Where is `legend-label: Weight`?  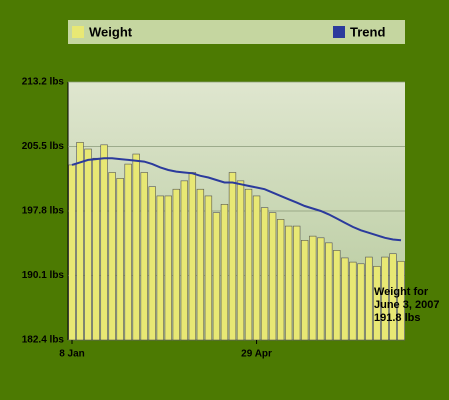 legend-label: Weight is located at coordinates (111, 31).